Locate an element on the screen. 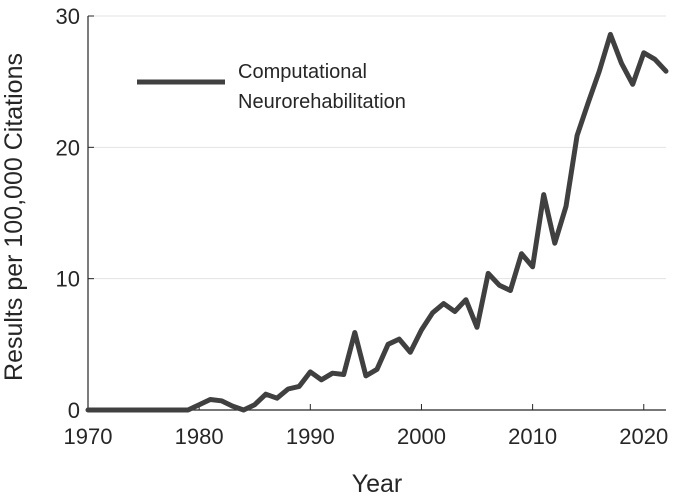 The image size is (685, 499). y-axis-label: Results per 100,000 Citations is located at coordinates (14, 217).